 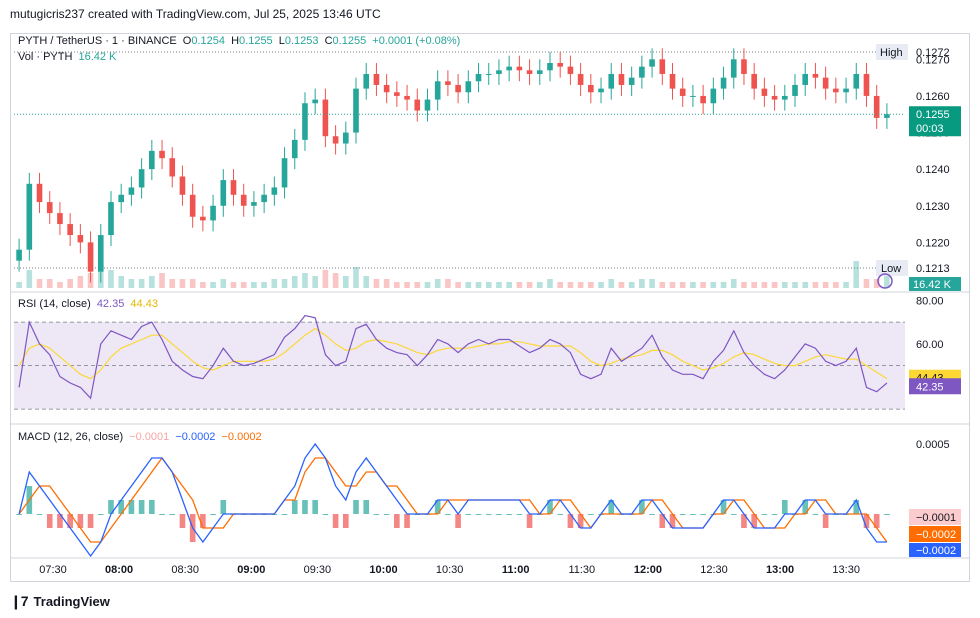 What do you see at coordinates (281, 41) in the screenshot?
I see `low-label: L` at bounding box center [281, 41].